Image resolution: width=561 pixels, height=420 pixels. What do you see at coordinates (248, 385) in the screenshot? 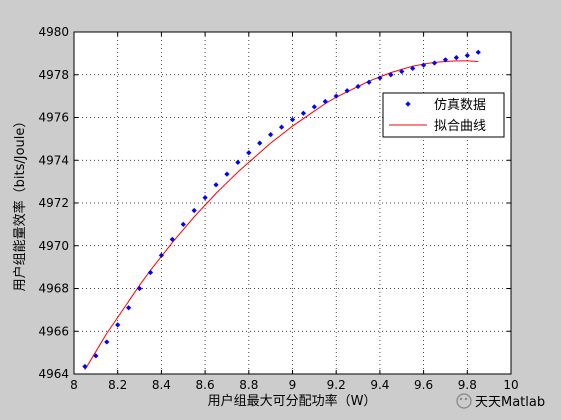
I see `x-tick-label: 8.8` at bounding box center [248, 385].